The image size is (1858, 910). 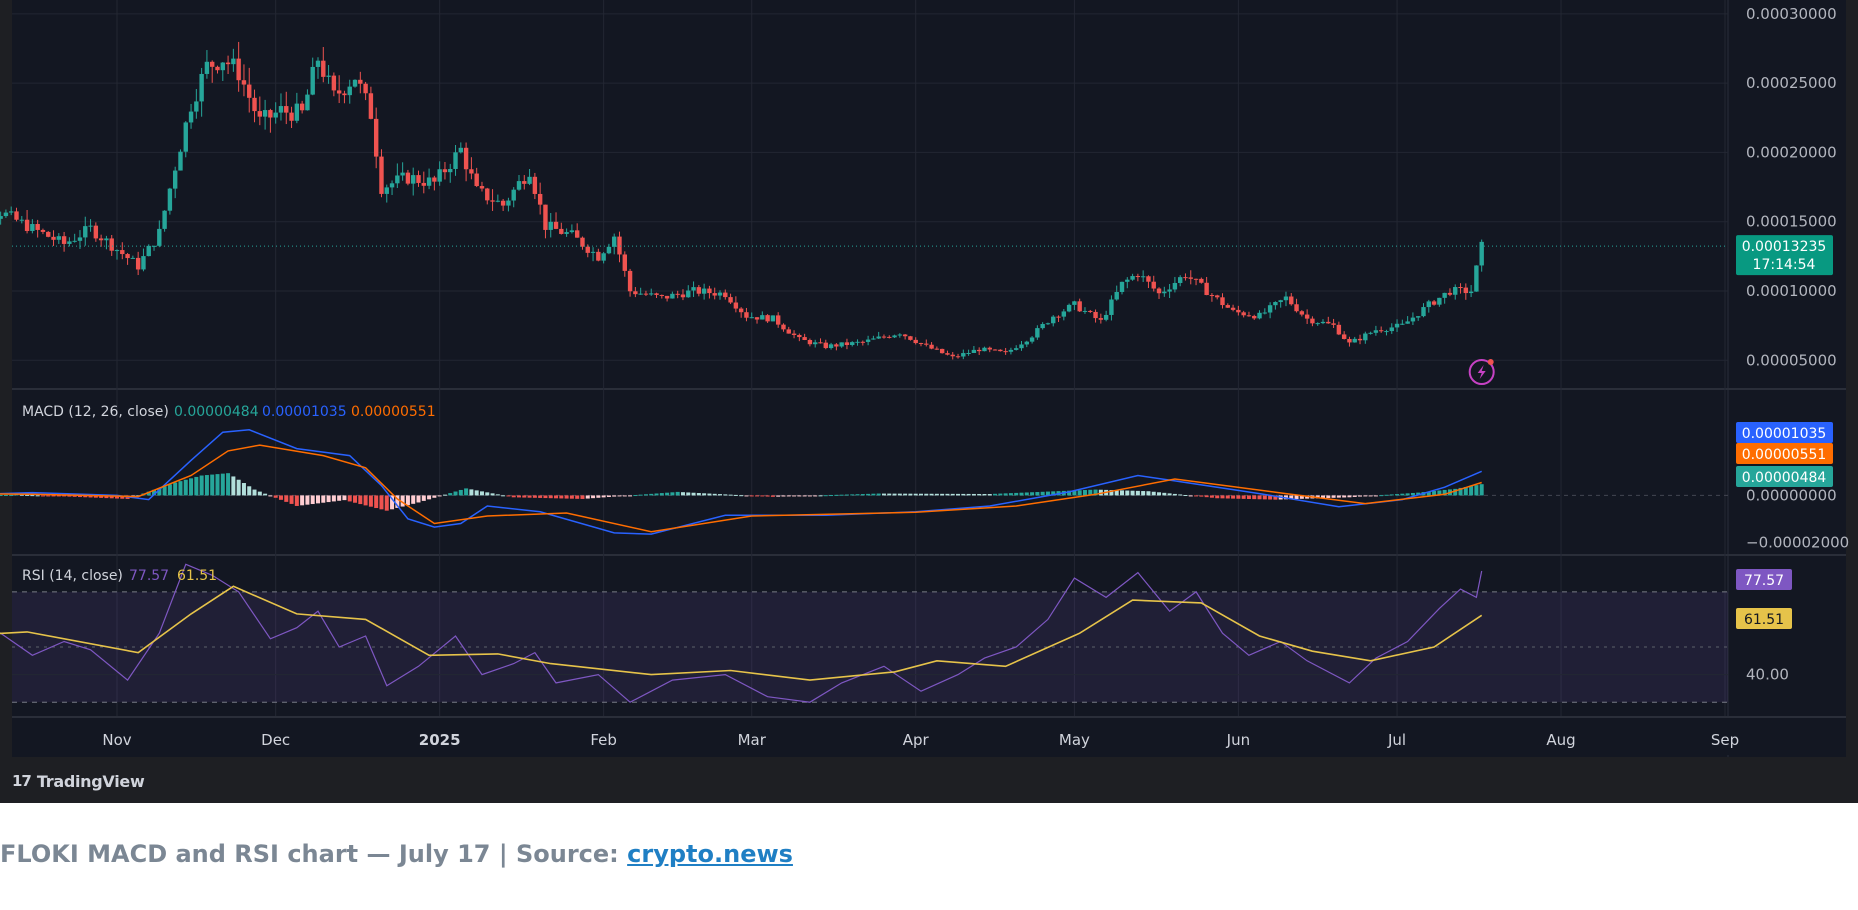 What do you see at coordinates (1797, 542) in the screenshot?
I see `macd-tick-label: −0.00002000` at bounding box center [1797, 542].